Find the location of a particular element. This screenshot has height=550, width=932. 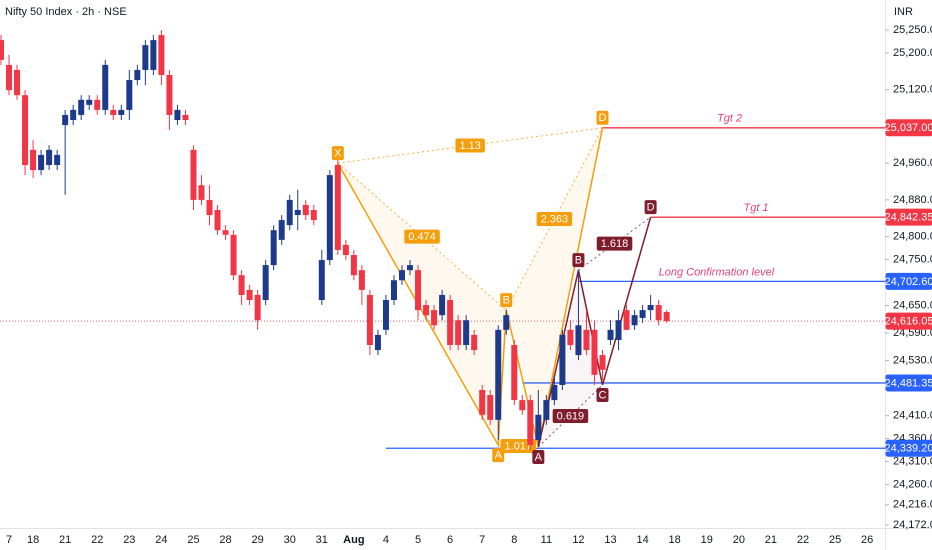

x-tick-label: 18 is located at coordinates (675, 540).